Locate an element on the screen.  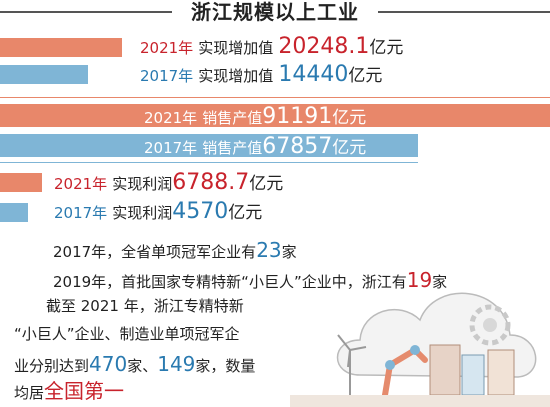
stripe-sales-2017 is located at coordinates (209, 162).